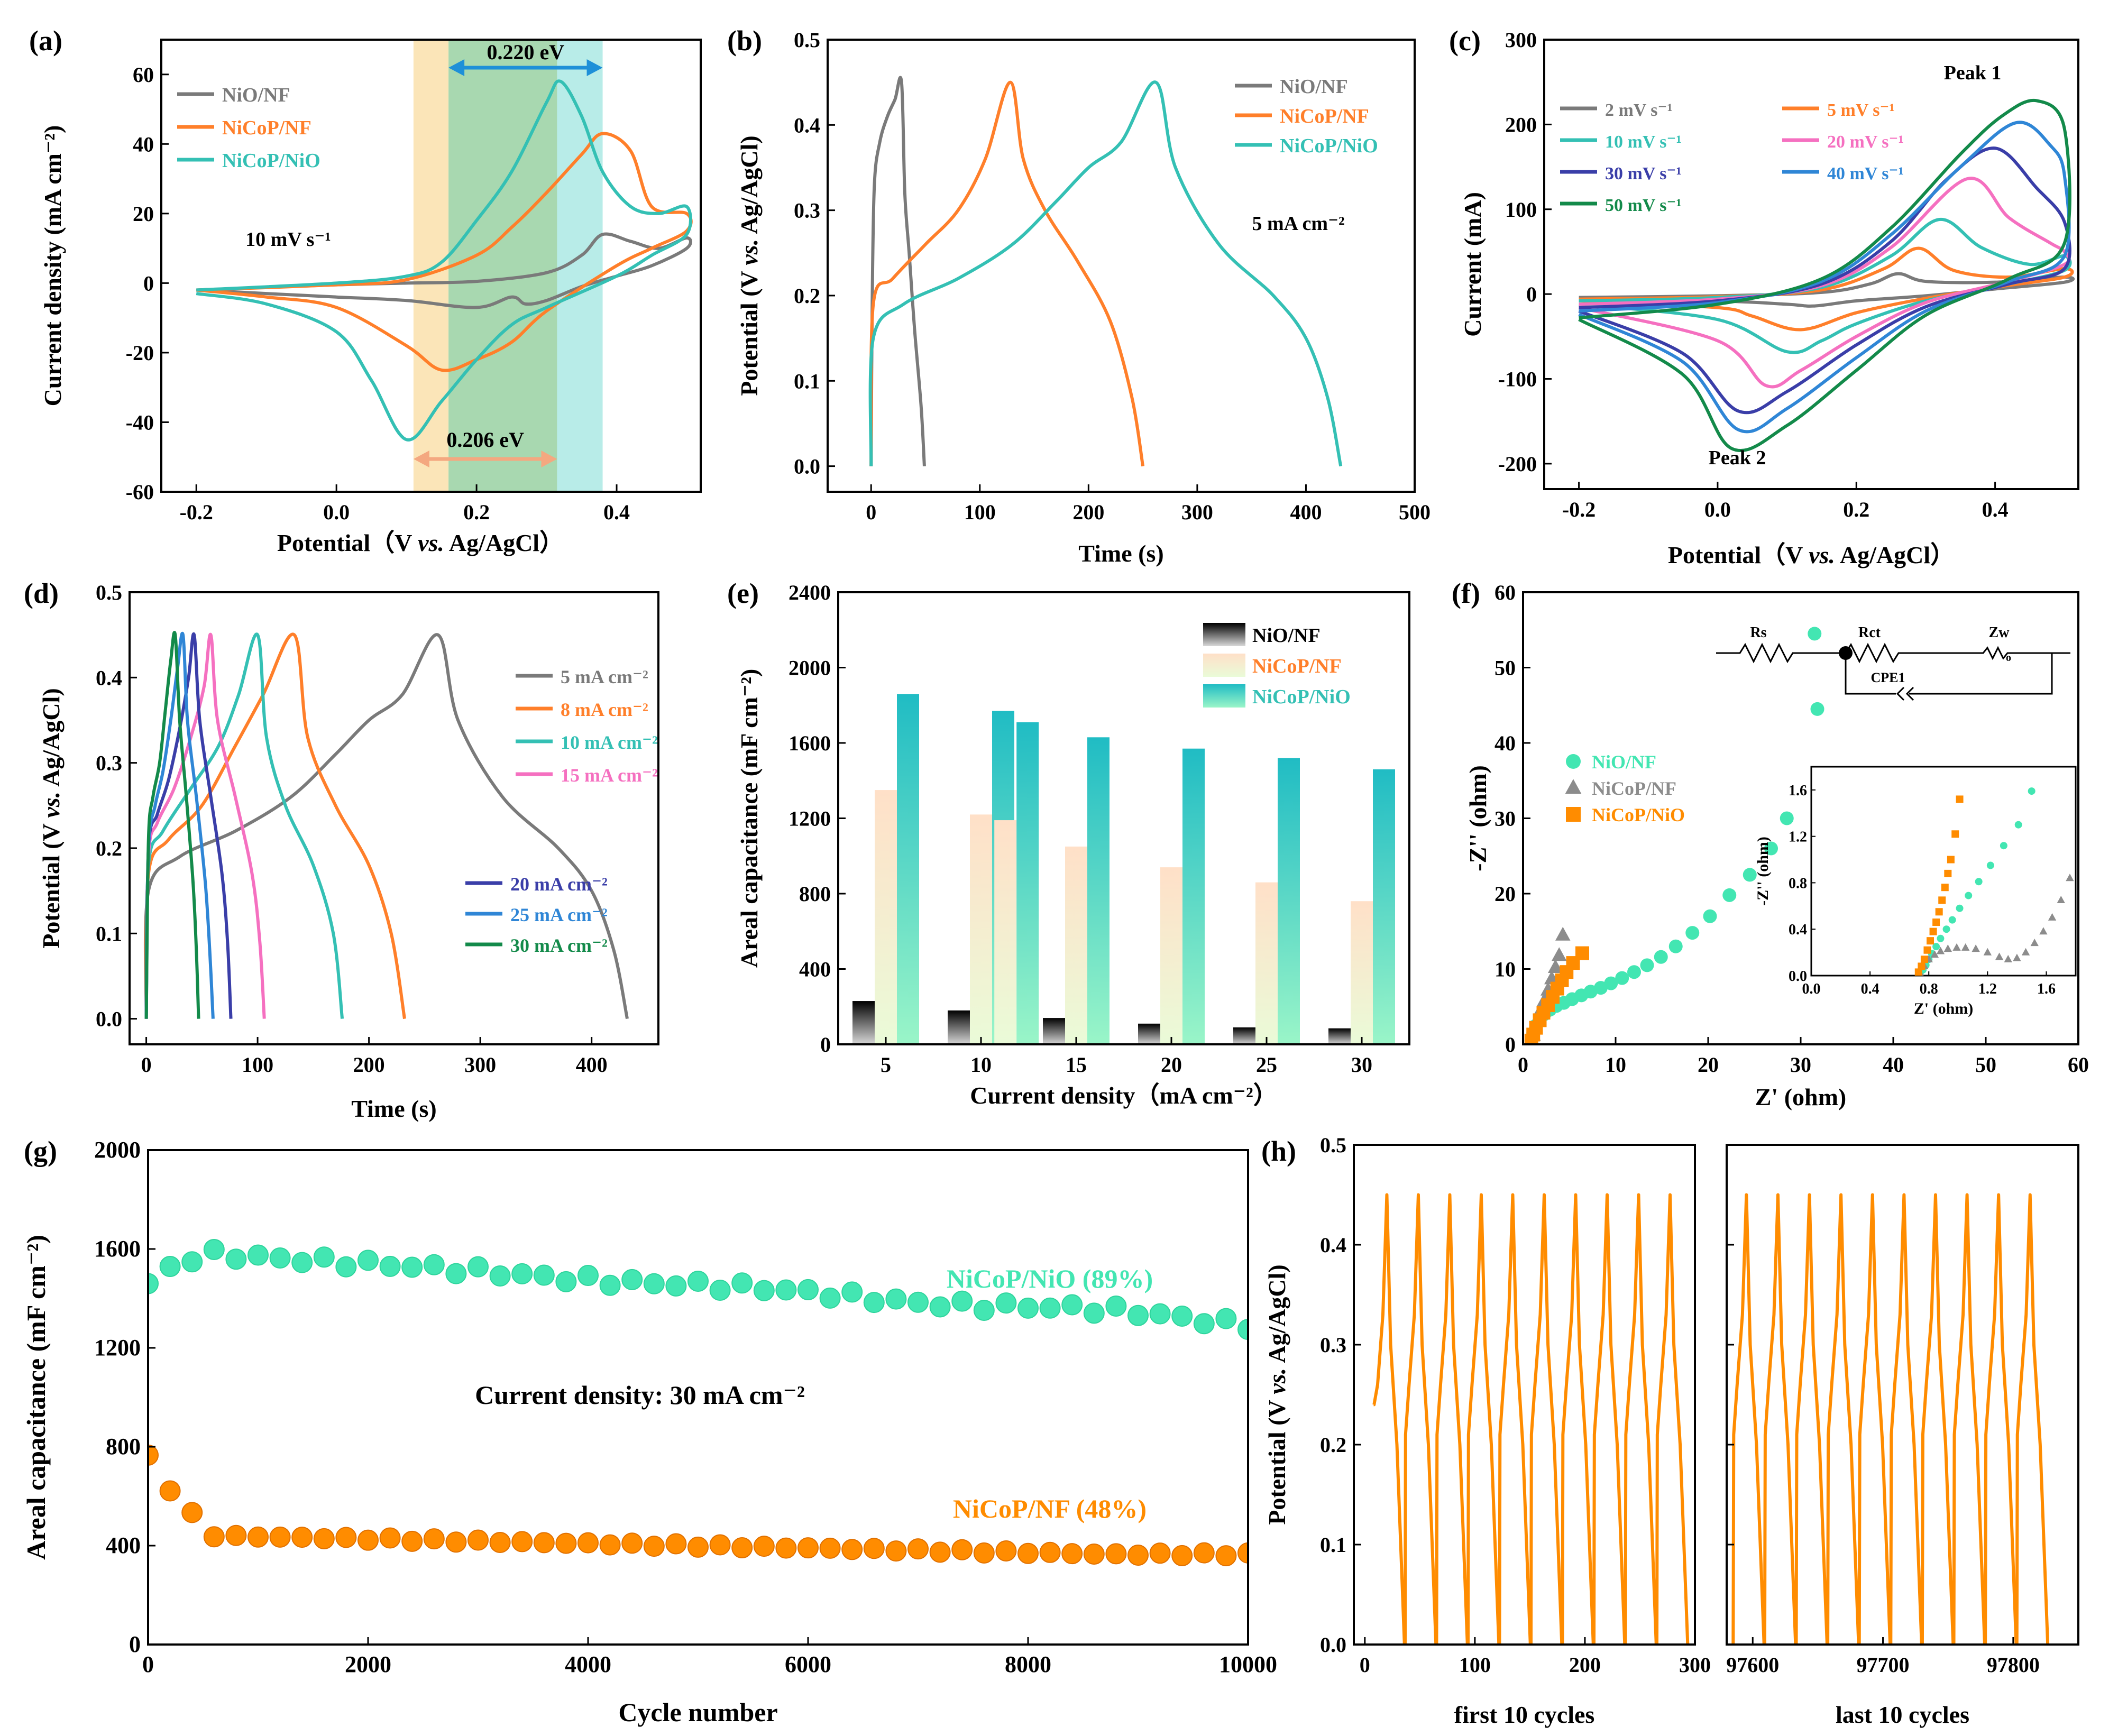 The image size is (2118, 1736). Describe the element at coordinates (1801, 1096) in the screenshot. I see `panel-f-xlabel: Z' (ohm)` at that location.